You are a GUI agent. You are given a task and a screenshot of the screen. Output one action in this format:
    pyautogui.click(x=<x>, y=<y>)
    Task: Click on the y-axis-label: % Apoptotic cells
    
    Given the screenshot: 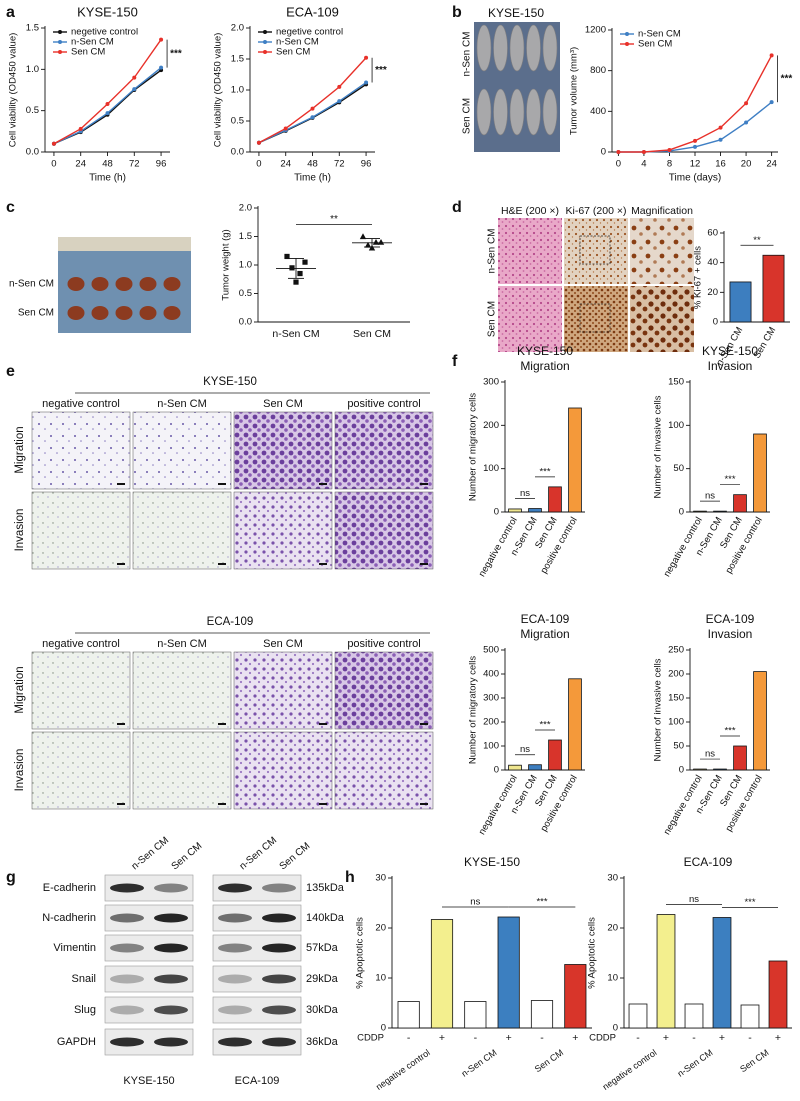 What is the action you would take?
    pyautogui.click(x=592, y=953)
    